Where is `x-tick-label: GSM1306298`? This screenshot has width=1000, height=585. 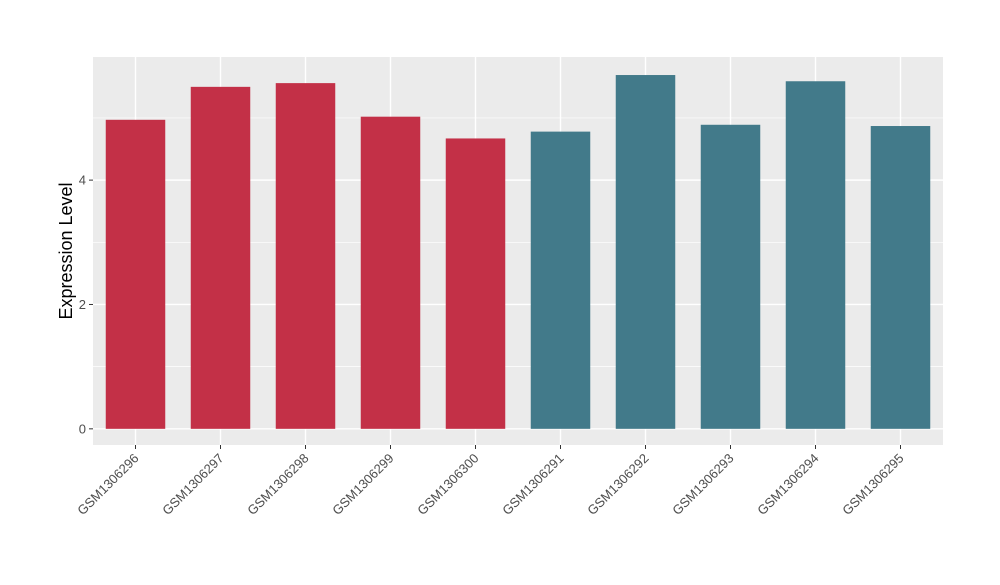 x-tick-label: GSM1306298 is located at coordinates (277, 484).